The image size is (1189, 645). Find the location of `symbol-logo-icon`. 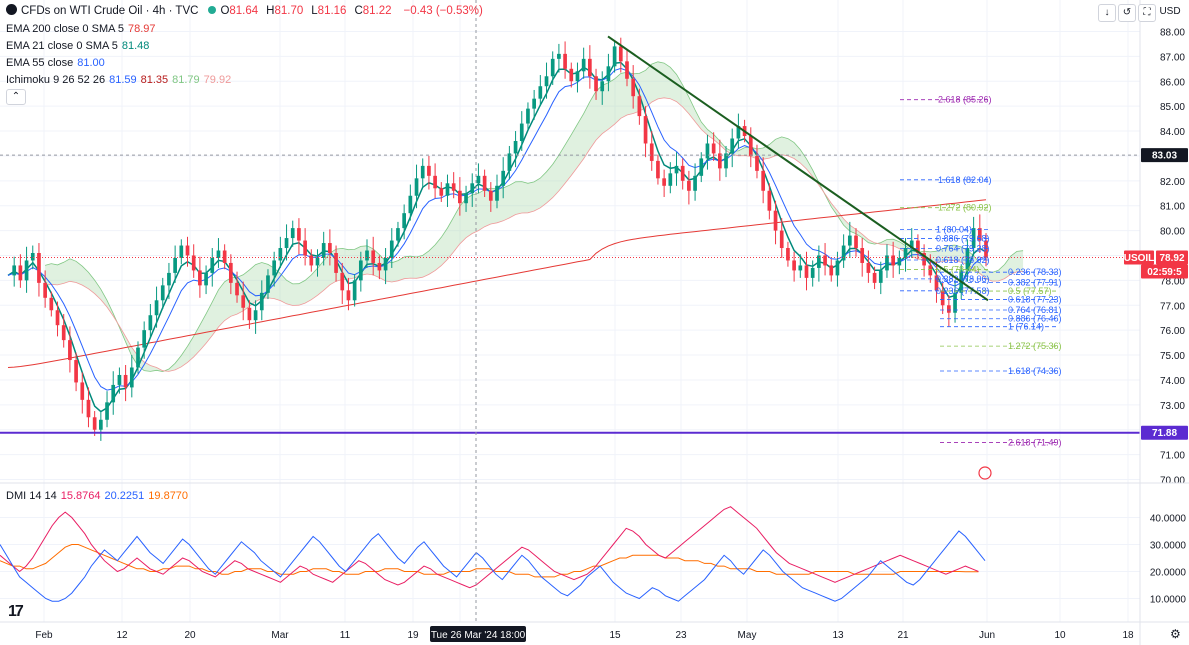

symbol-logo-icon is located at coordinates (11, 9).